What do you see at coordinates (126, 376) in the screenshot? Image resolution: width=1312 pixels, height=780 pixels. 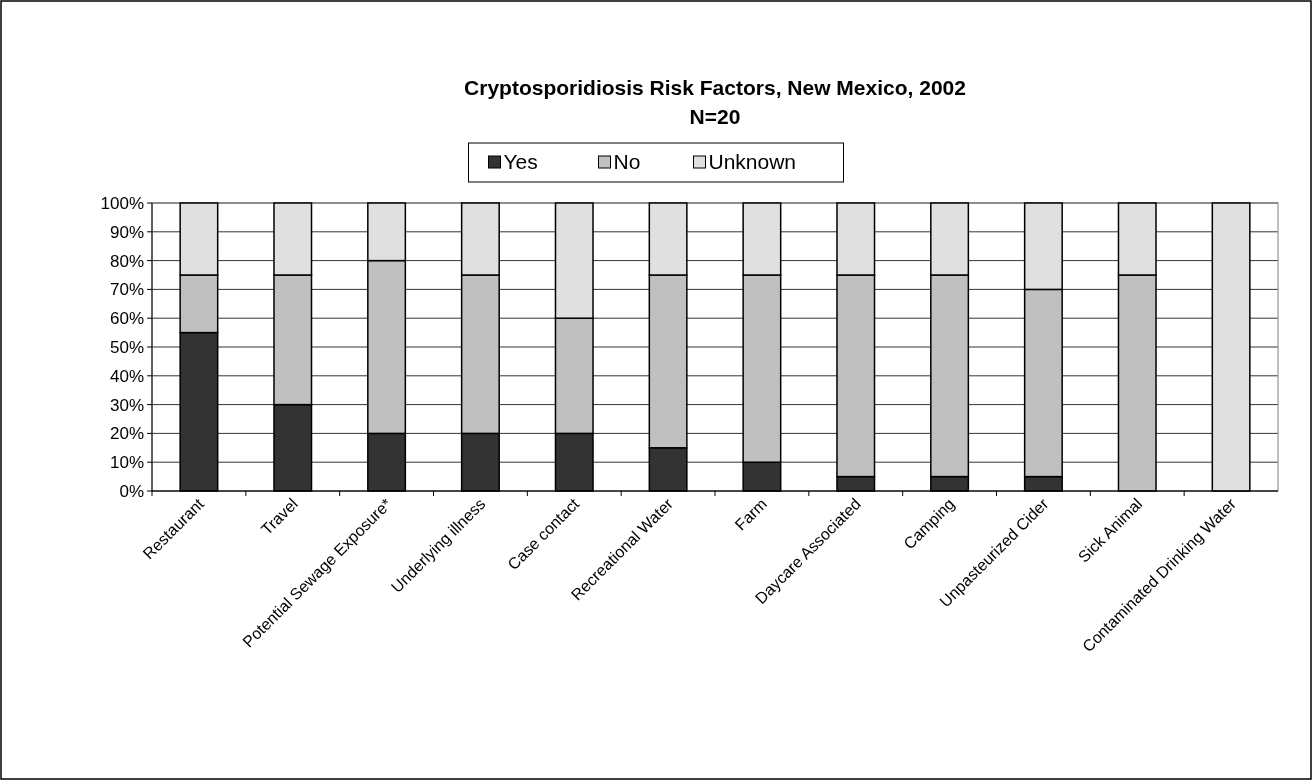 I see `y-tick-label: 40%` at bounding box center [126, 376].